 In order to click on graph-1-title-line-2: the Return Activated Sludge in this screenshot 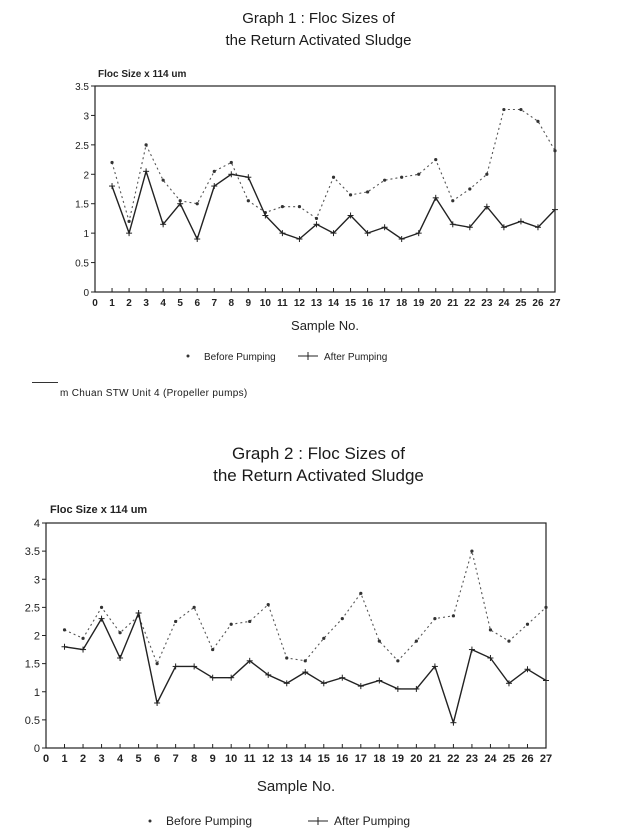, I will do `click(318, 40)`.